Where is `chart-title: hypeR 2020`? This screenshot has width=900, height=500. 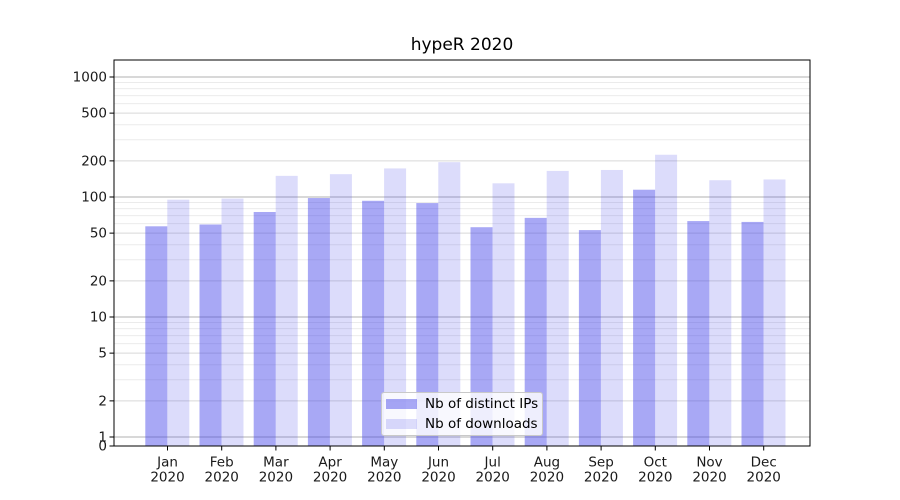 chart-title: hypeR 2020 is located at coordinates (462, 45).